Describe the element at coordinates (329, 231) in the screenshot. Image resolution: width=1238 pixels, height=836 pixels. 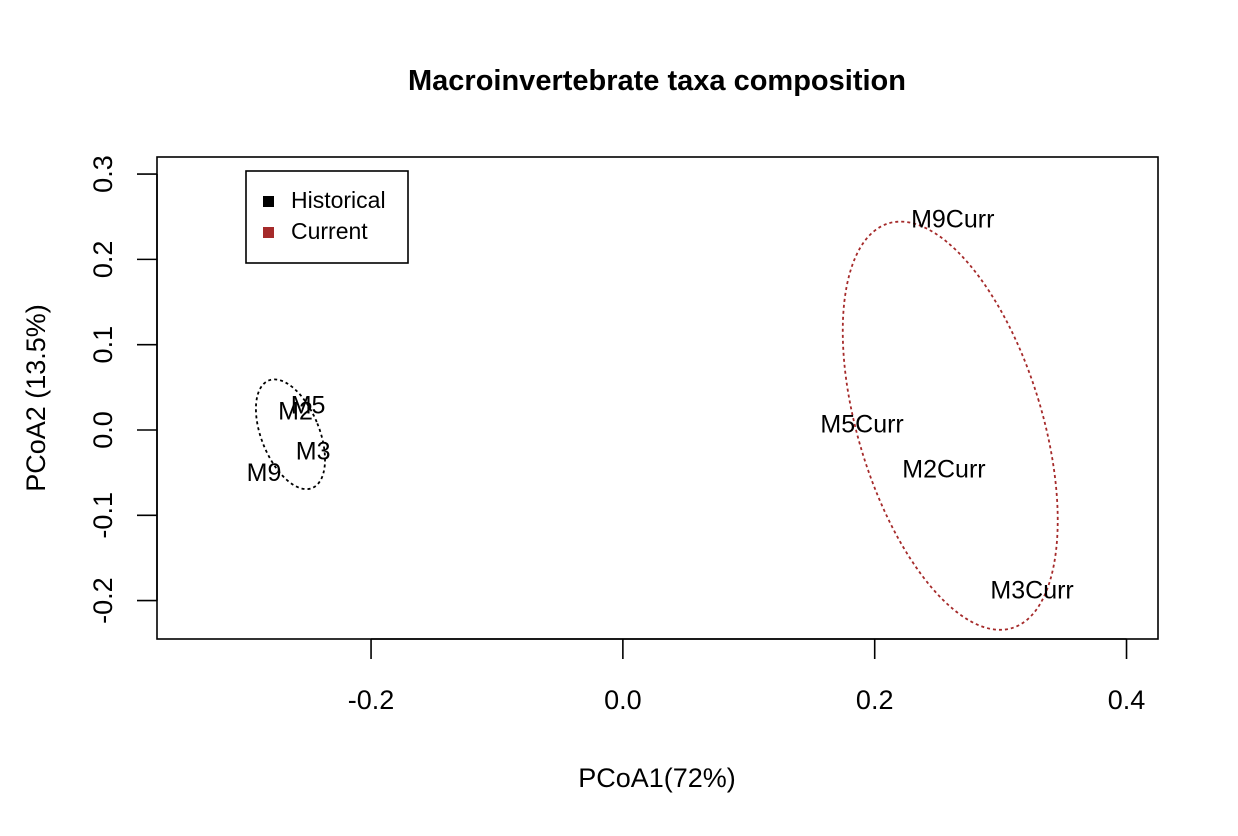
I see `legend-label-current: Current` at that location.